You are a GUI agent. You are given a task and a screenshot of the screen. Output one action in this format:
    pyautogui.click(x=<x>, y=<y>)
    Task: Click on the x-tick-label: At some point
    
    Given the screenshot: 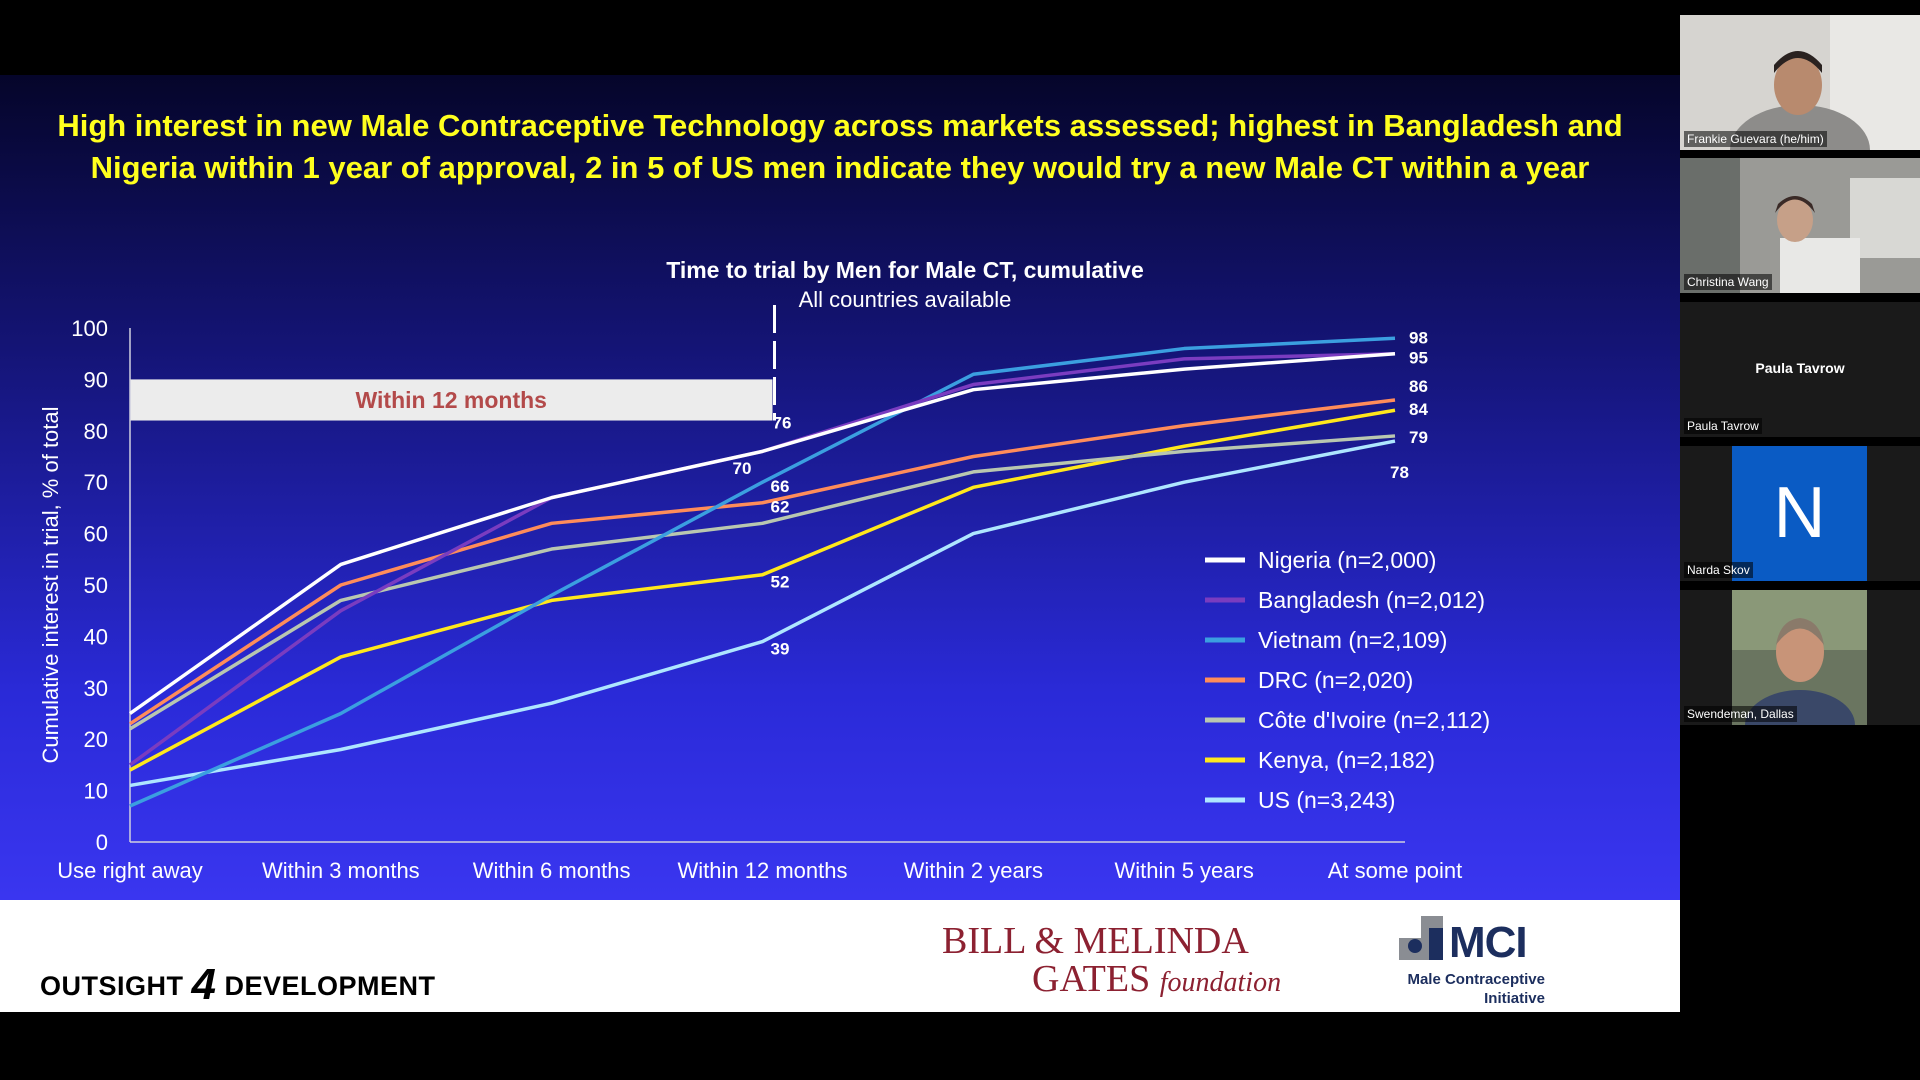 What is the action you would take?
    pyautogui.click(x=1395, y=870)
    